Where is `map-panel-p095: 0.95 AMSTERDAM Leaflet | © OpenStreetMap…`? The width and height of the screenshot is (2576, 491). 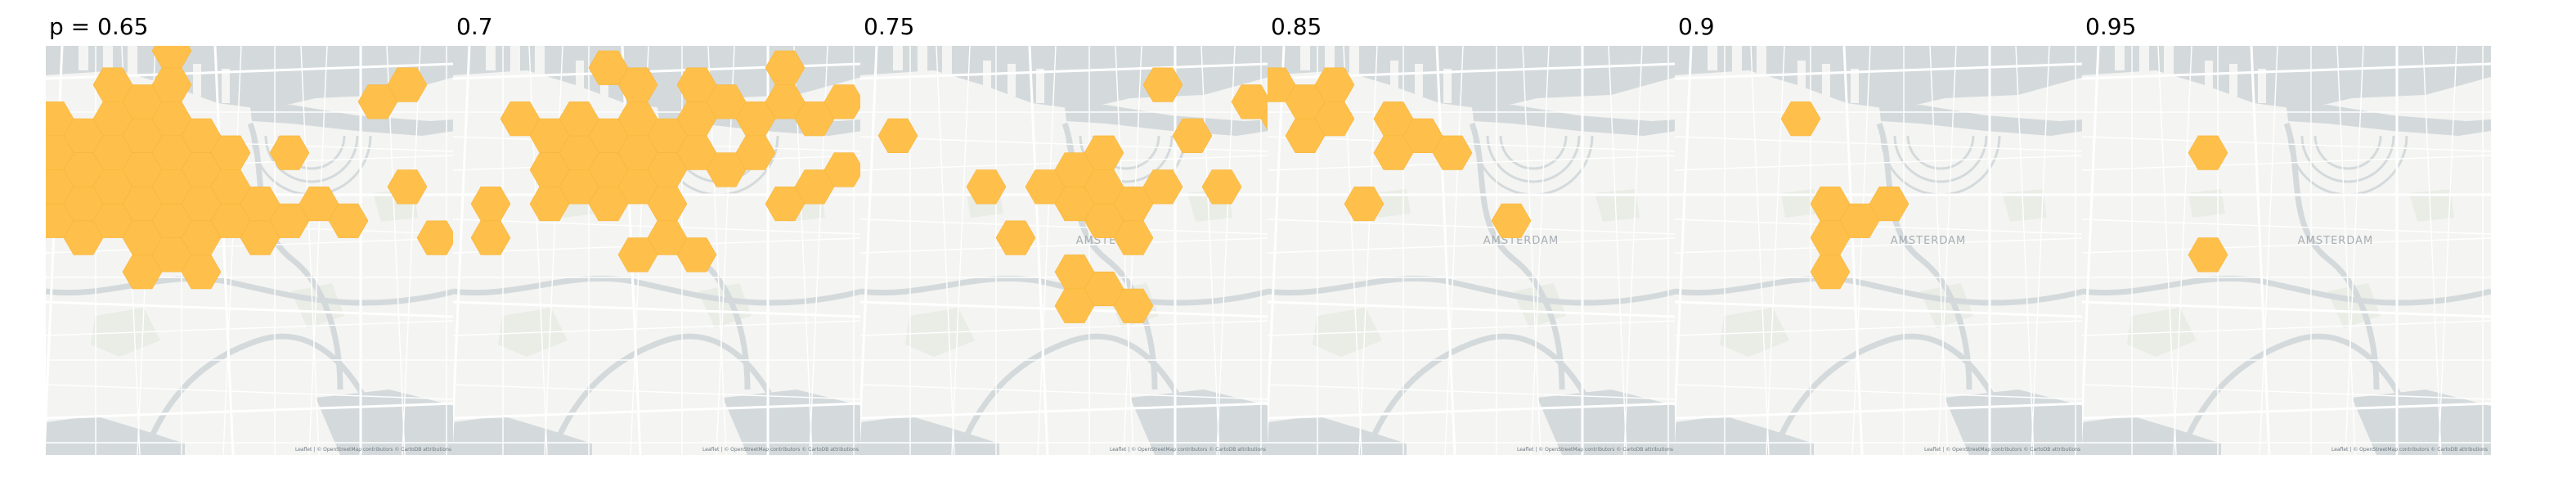 map-panel-p095: 0.95 AMSTERDAM Leaflet | © OpenStreetMap… is located at coordinates (2286, 229).